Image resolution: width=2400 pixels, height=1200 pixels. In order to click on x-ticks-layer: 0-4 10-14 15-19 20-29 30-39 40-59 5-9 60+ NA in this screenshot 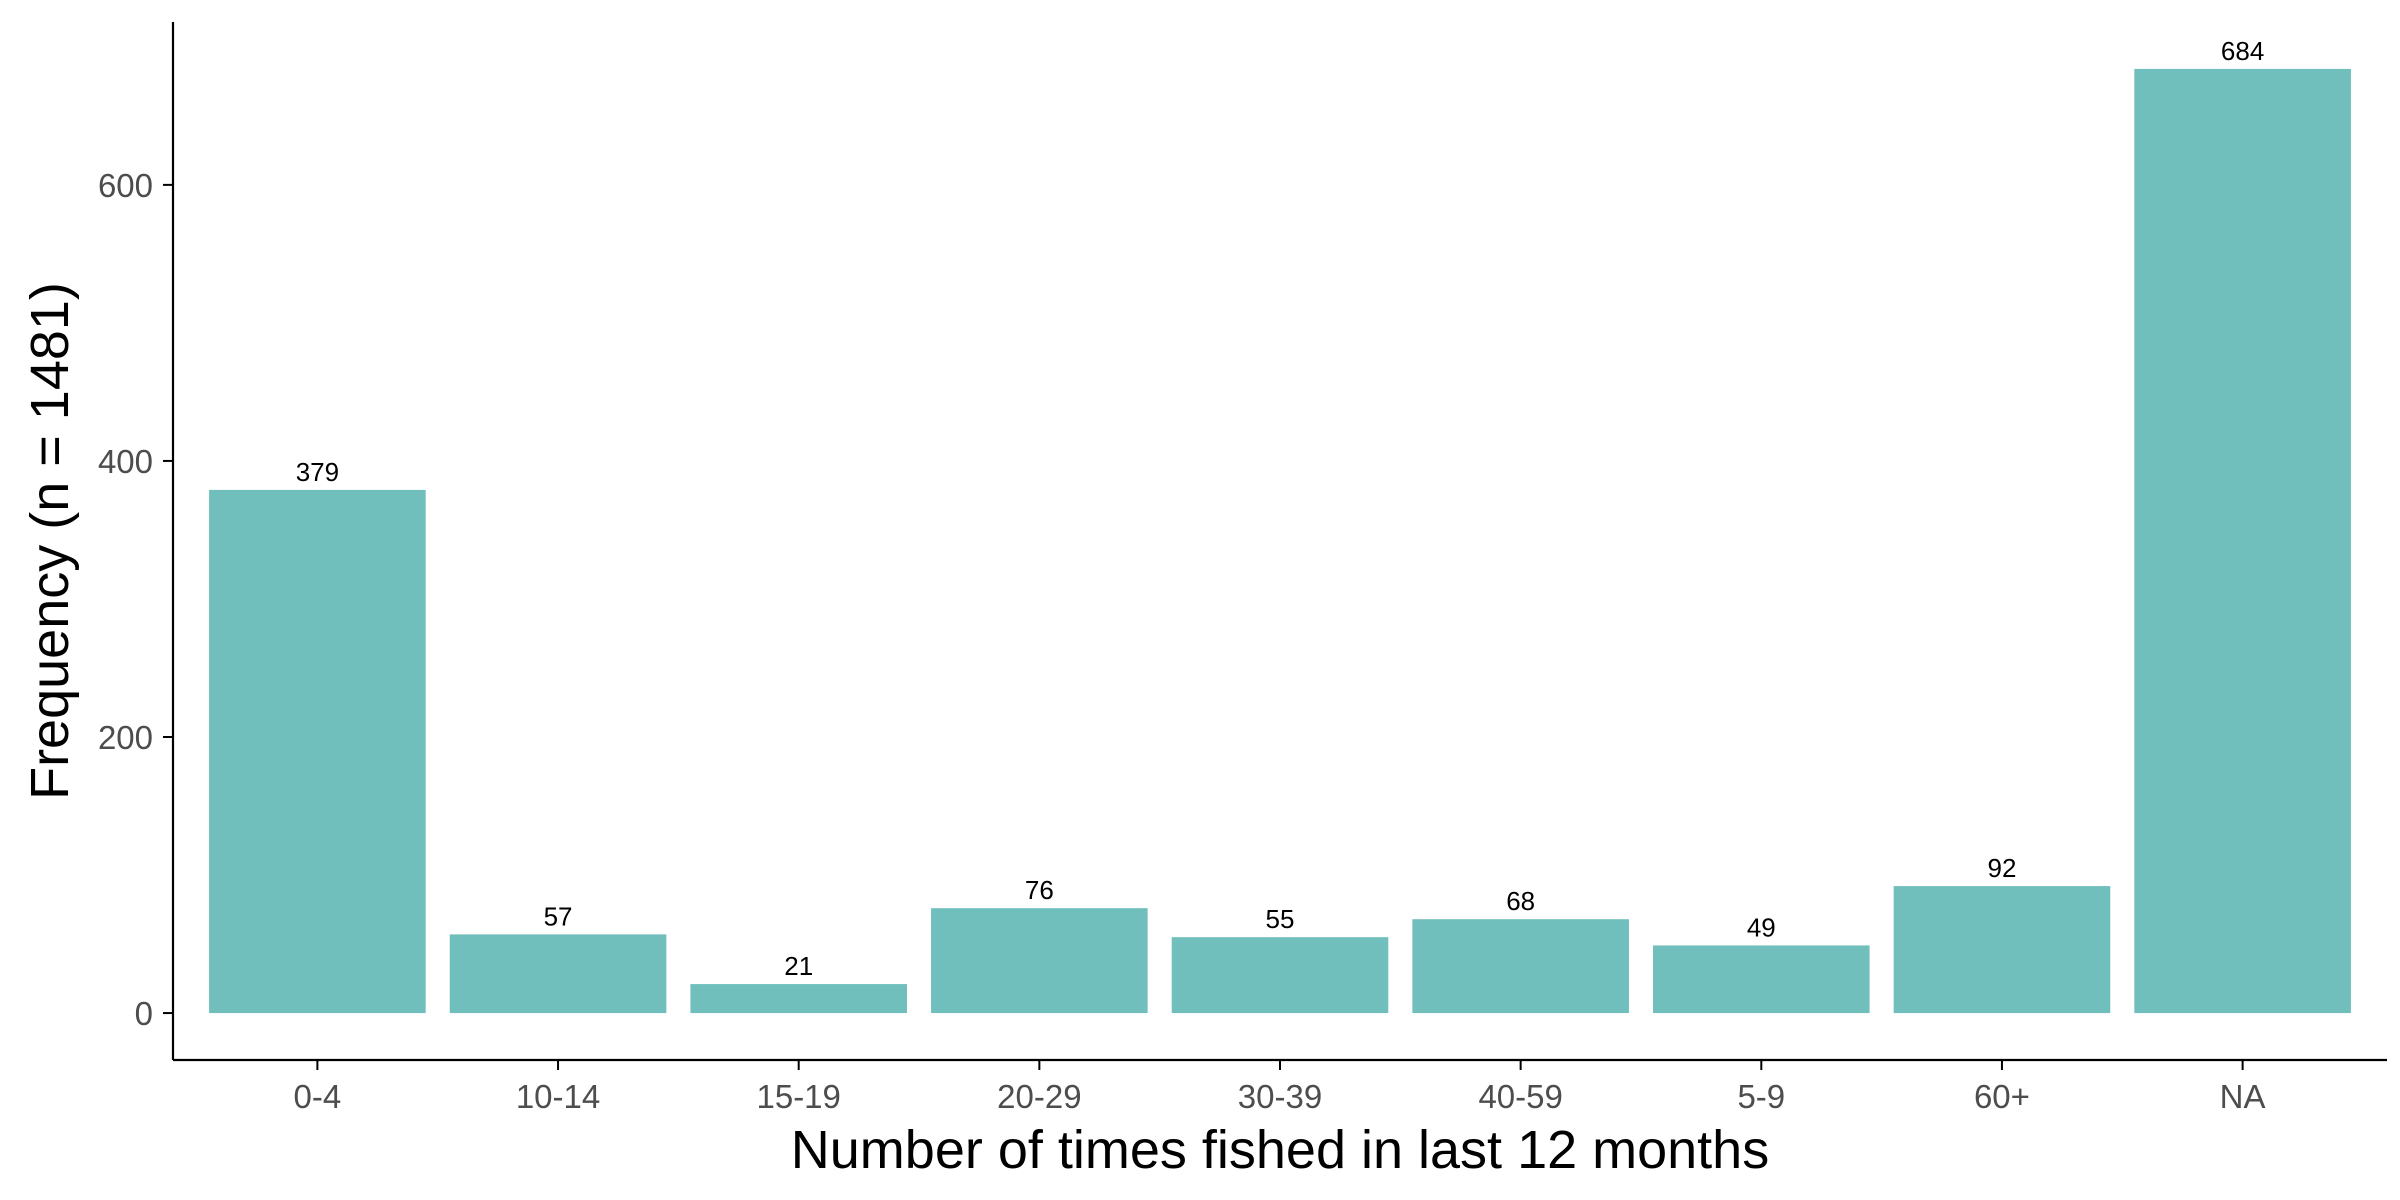, I will do `click(1280, 1087)`.